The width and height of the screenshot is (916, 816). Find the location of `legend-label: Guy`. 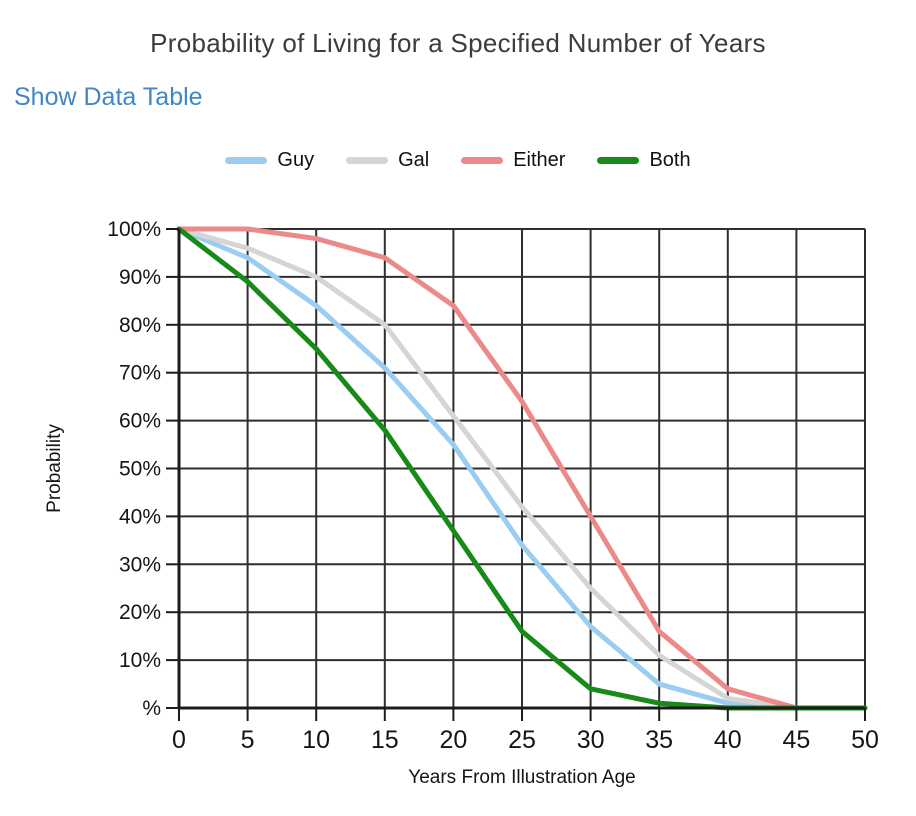

legend-label: Guy is located at coordinates (296, 160).